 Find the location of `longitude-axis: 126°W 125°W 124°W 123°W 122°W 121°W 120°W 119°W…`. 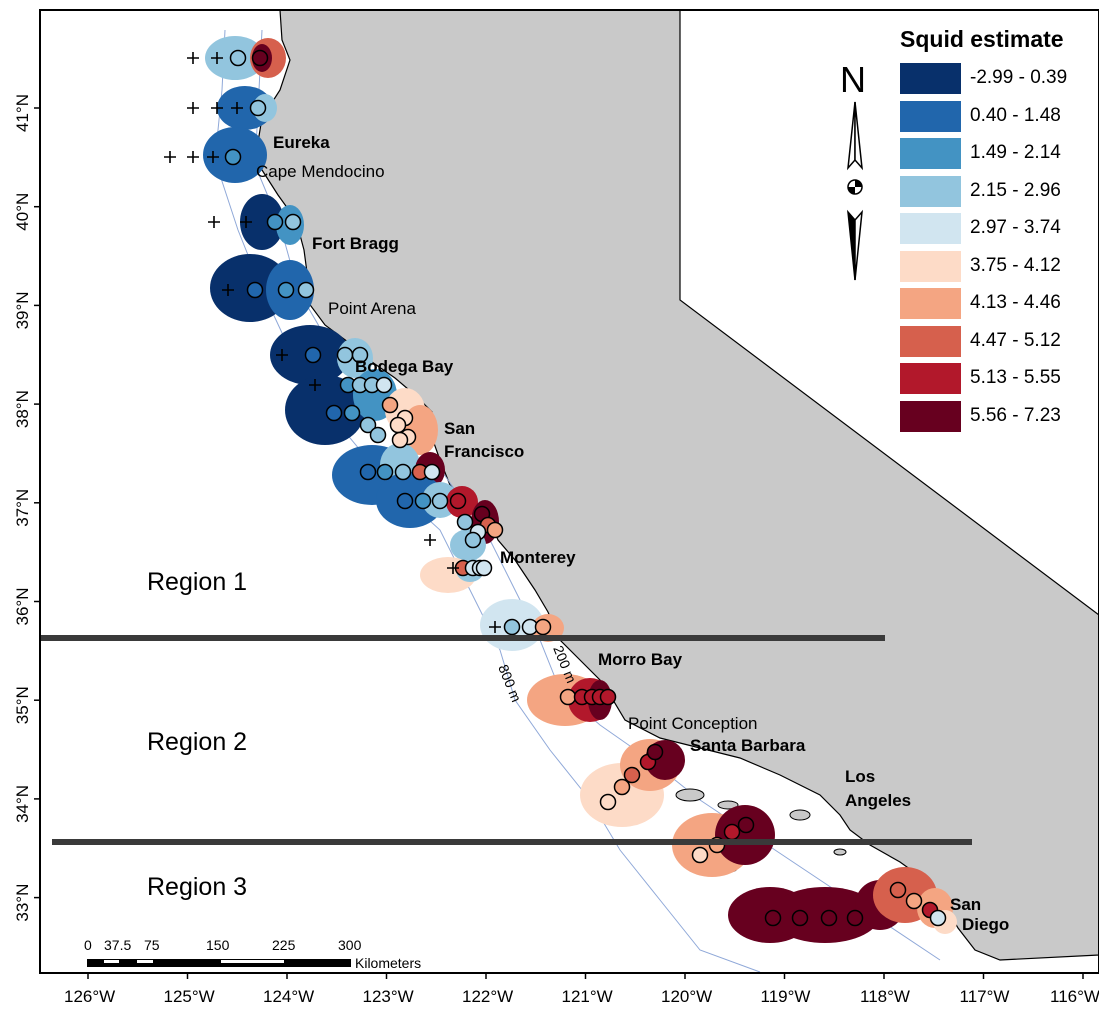

longitude-axis: 126°W 125°W 124°W 123°W 122°W 121°W 120°W 119°W… is located at coordinates (581, 989).